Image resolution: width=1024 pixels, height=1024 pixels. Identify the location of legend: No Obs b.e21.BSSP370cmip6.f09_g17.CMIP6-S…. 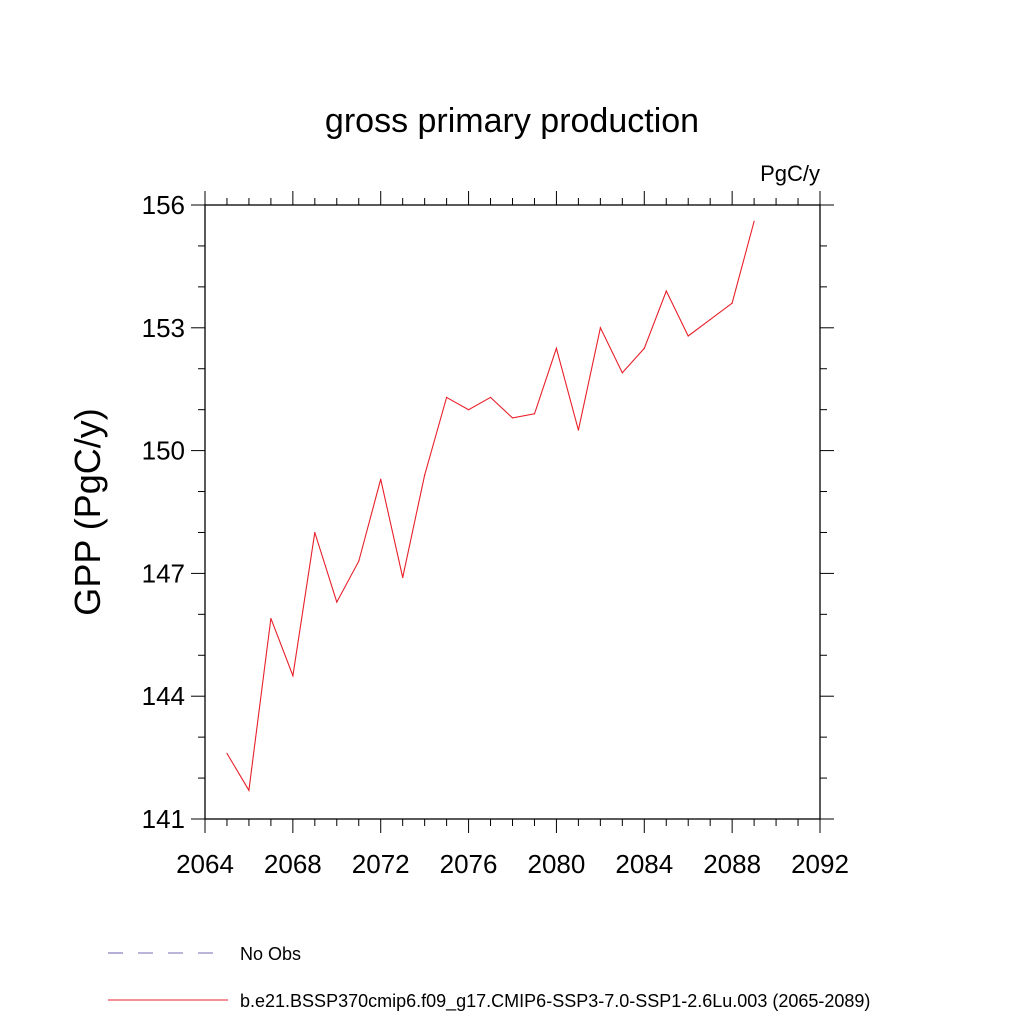
(489, 978).